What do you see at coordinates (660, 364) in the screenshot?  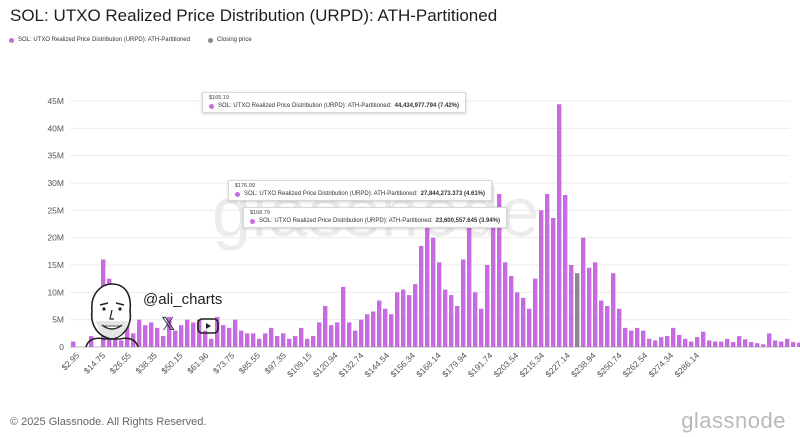 I see `x-tick-label: $274.34` at bounding box center [660, 364].